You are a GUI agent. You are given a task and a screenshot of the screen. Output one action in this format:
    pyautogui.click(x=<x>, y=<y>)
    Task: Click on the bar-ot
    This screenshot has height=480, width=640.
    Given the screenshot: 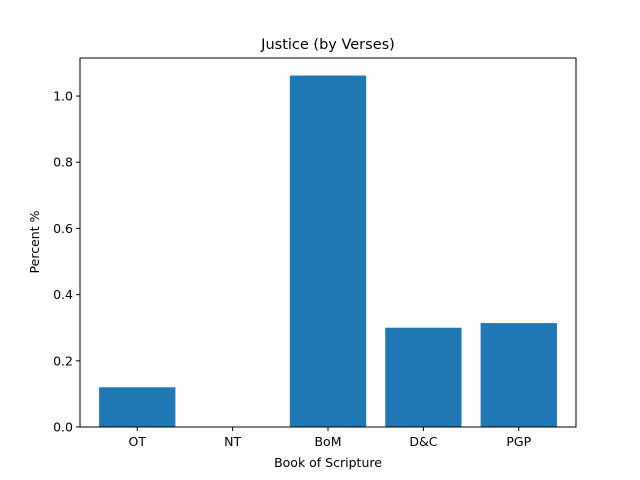 What is the action you would take?
    pyautogui.click(x=137, y=407)
    